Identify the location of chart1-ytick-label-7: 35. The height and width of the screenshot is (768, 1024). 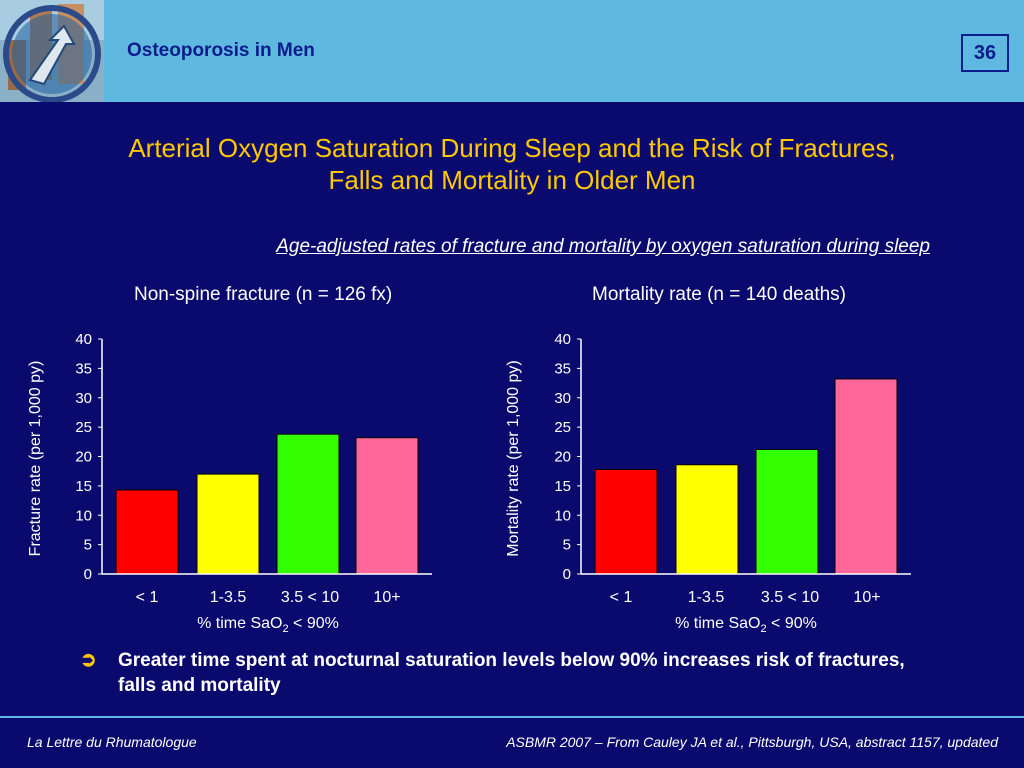
(83, 368).